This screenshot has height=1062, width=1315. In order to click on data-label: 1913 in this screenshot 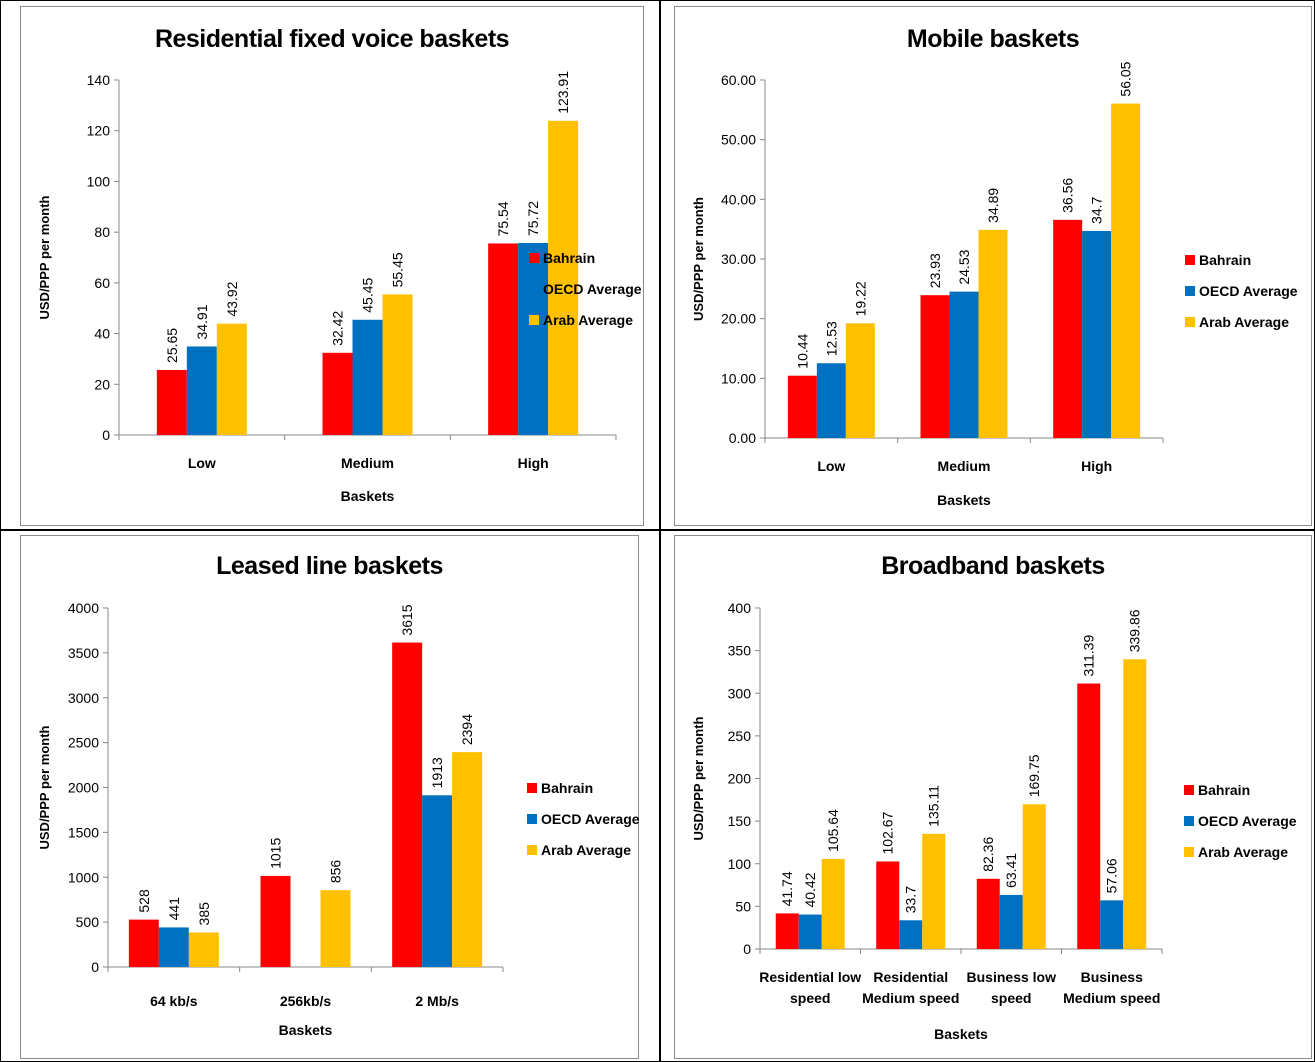, I will do `click(437, 772)`.